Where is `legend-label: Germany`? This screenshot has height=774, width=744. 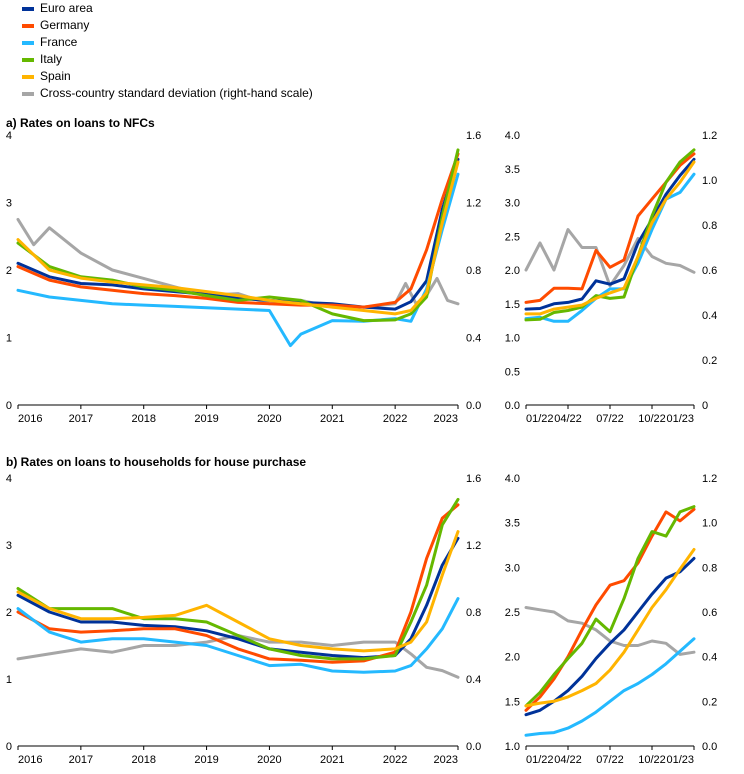
legend-label: Germany is located at coordinates (65, 25).